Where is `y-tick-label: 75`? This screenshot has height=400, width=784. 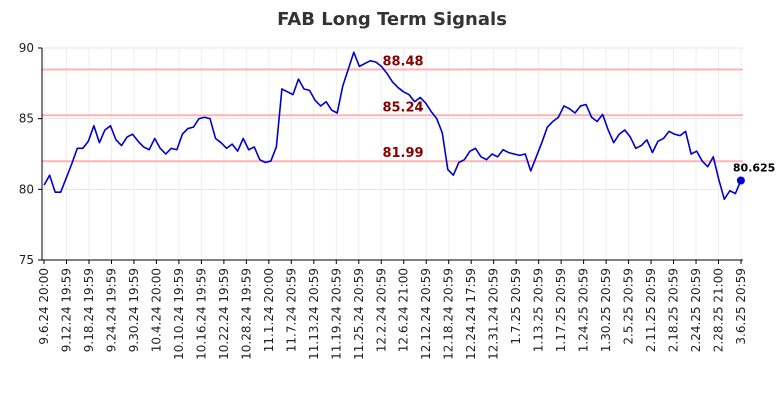
y-tick-label: 75 is located at coordinates (26, 260).